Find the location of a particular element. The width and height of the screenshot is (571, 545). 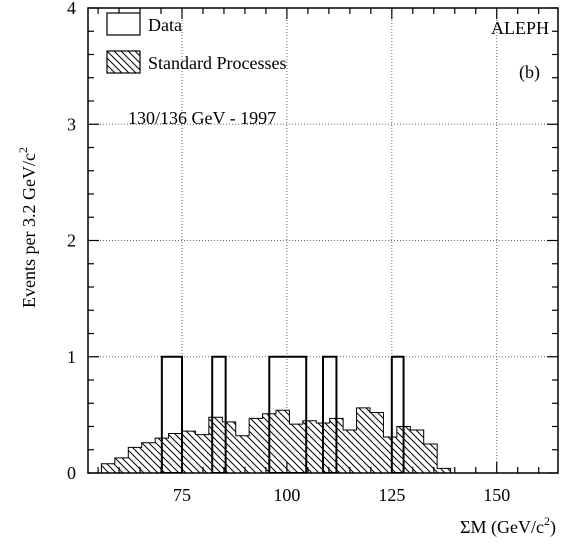

legend: Data Standard Processes is located at coordinates (196, 43).